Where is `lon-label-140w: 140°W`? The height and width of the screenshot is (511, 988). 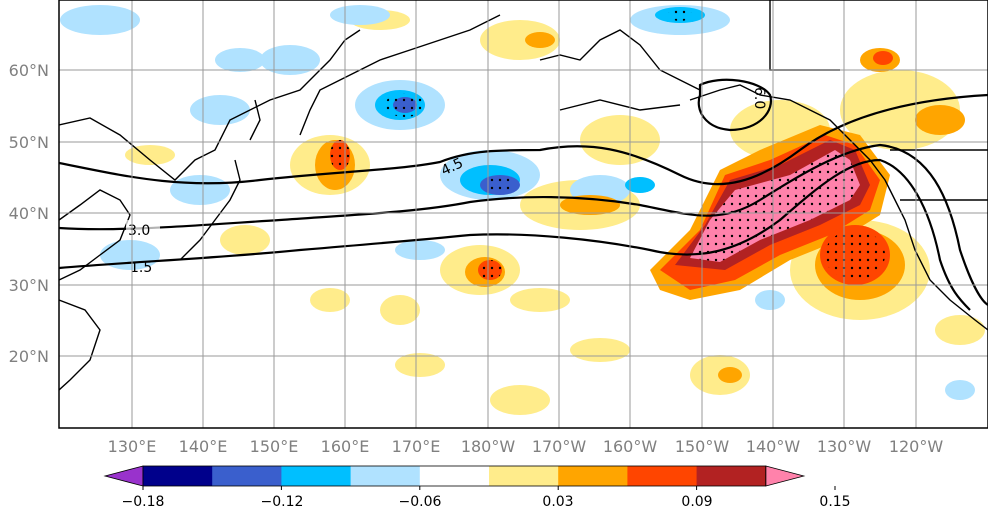
lon-label-140w: 140°W is located at coordinates (773, 446).